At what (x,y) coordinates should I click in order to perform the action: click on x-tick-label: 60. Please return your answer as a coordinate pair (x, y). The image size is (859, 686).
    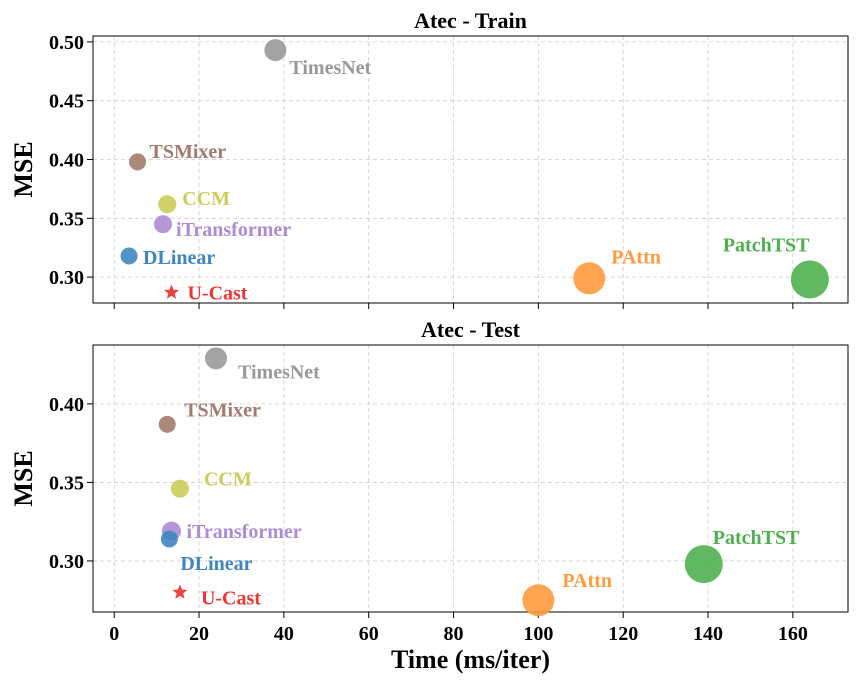
    Looking at the image, I should click on (369, 634).